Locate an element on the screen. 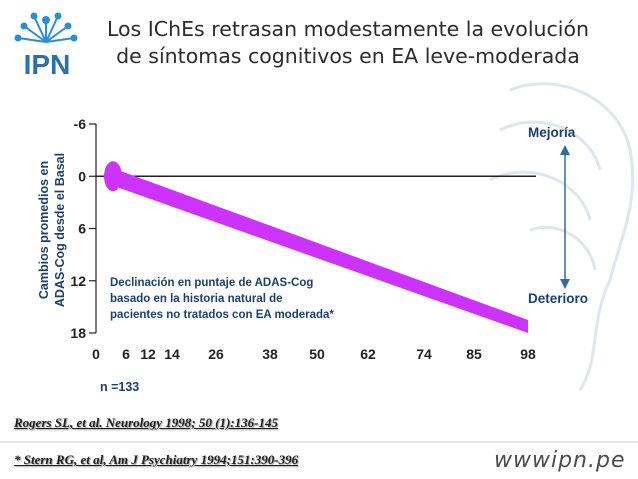  n-label: n =133 is located at coordinates (119, 387).